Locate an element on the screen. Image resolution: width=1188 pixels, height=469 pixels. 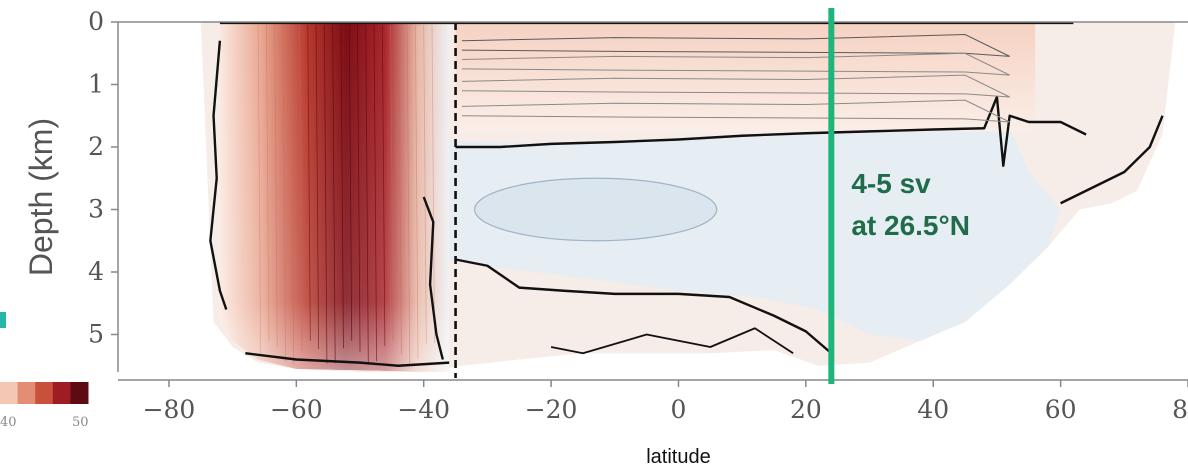
colorbar-tick-label: 50 is located at coordinates (80, 422).